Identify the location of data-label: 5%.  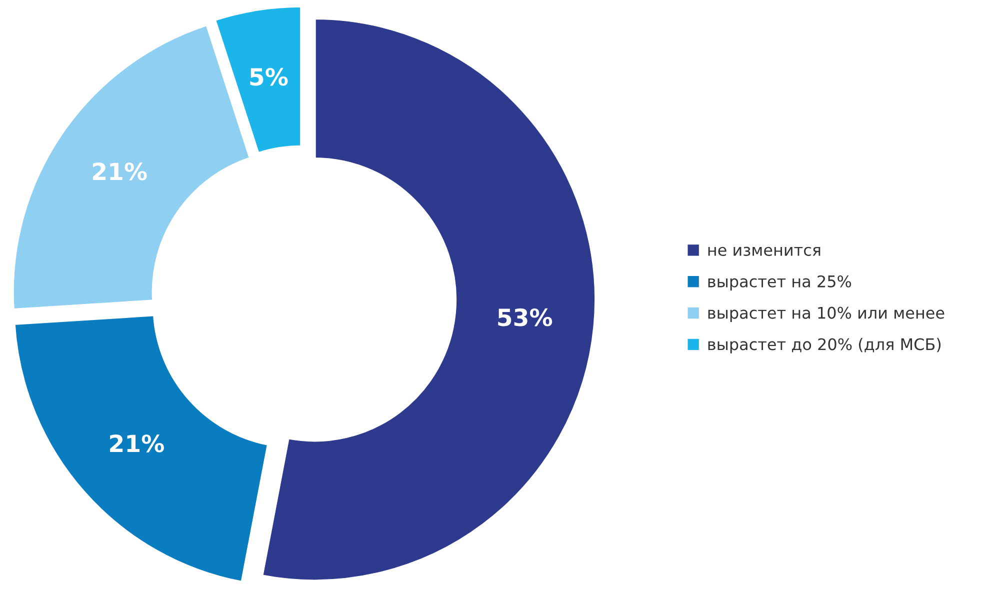
(269, 77).